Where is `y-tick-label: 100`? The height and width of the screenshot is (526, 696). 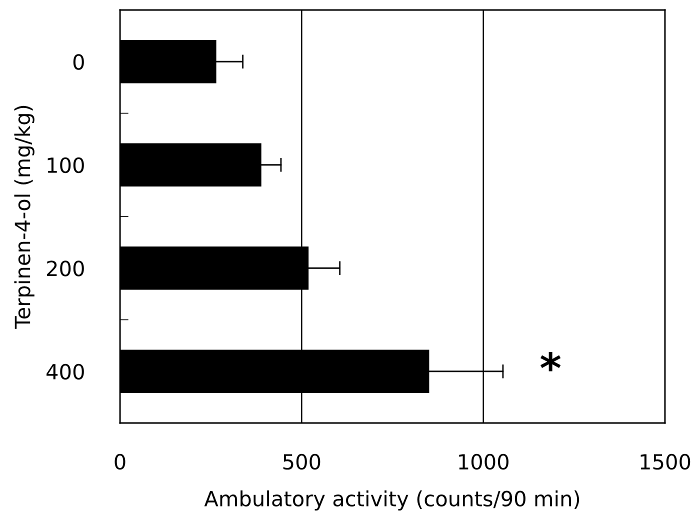 y-tick-label: 100 is located at coordinates (66, 165).